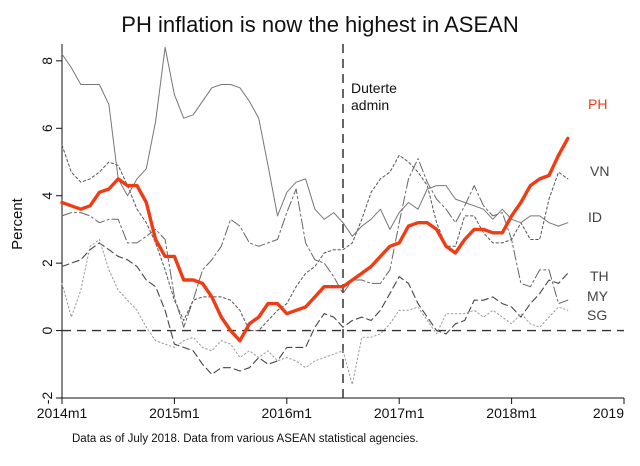 Image resolution: width=640 pixels, height=466 pixels. What do you see at coordinates (399, 413) in the screenshot?
I see `x-tick-label: 2017m1` at bounding box center [399, 413].